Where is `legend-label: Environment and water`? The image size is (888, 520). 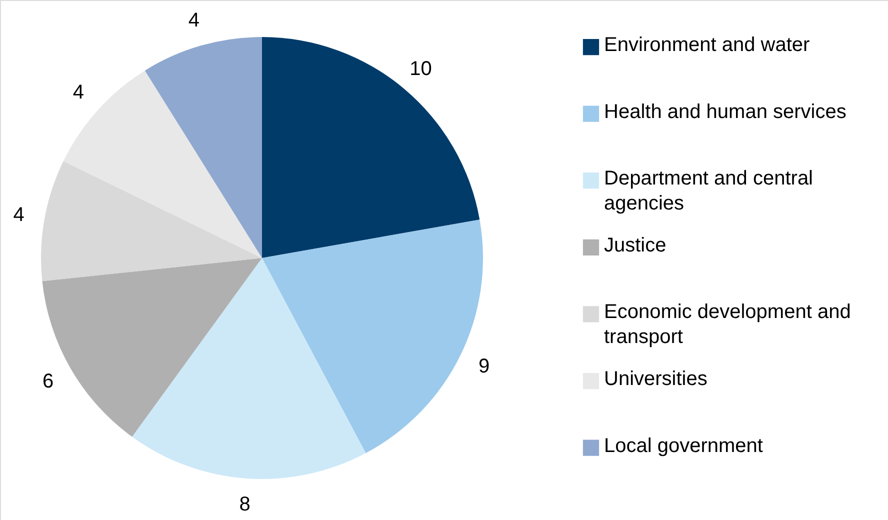 legend-label: Environment and water is located at coordinates (707, 45).